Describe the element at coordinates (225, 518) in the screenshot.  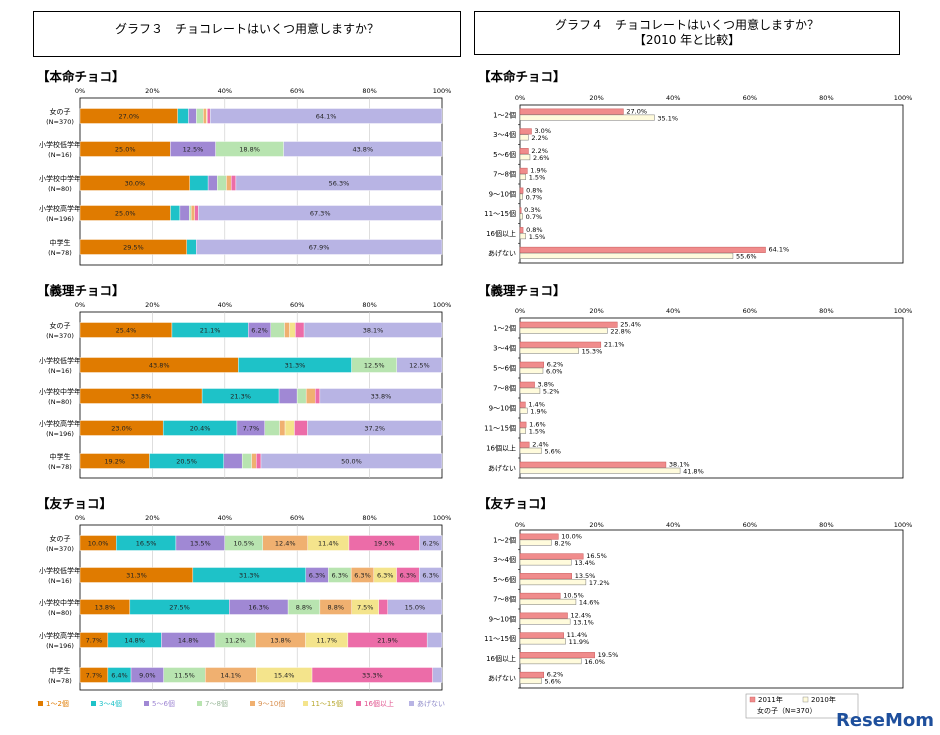
I see `stacked-tick-label: 40%` at that location.